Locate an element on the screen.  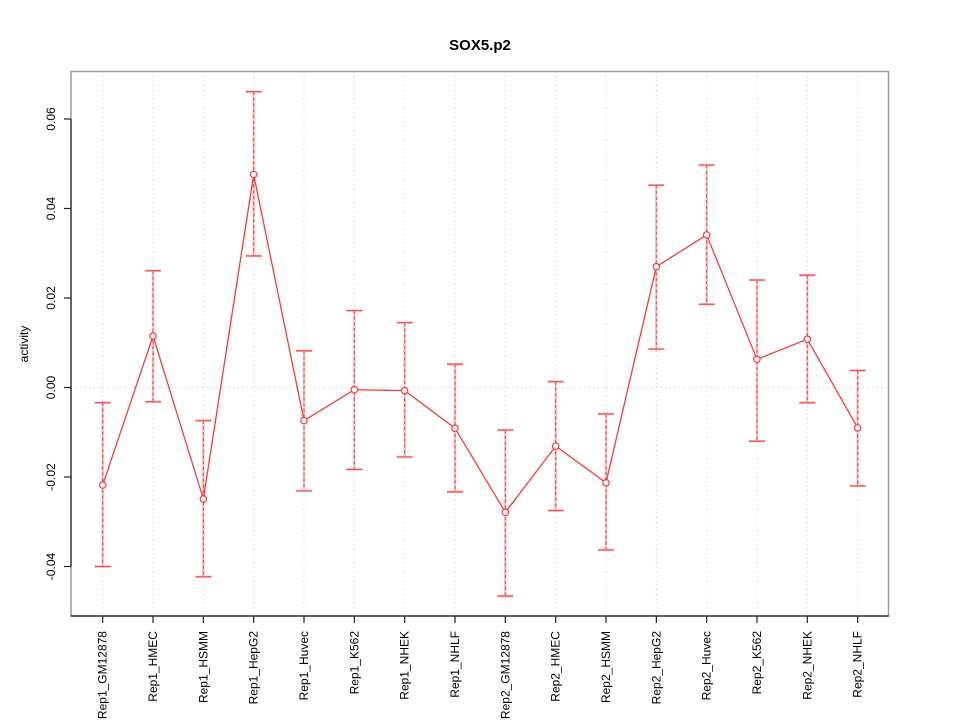
x-tick-label: Rep1_HSMM is located at coordinates (203, 667).